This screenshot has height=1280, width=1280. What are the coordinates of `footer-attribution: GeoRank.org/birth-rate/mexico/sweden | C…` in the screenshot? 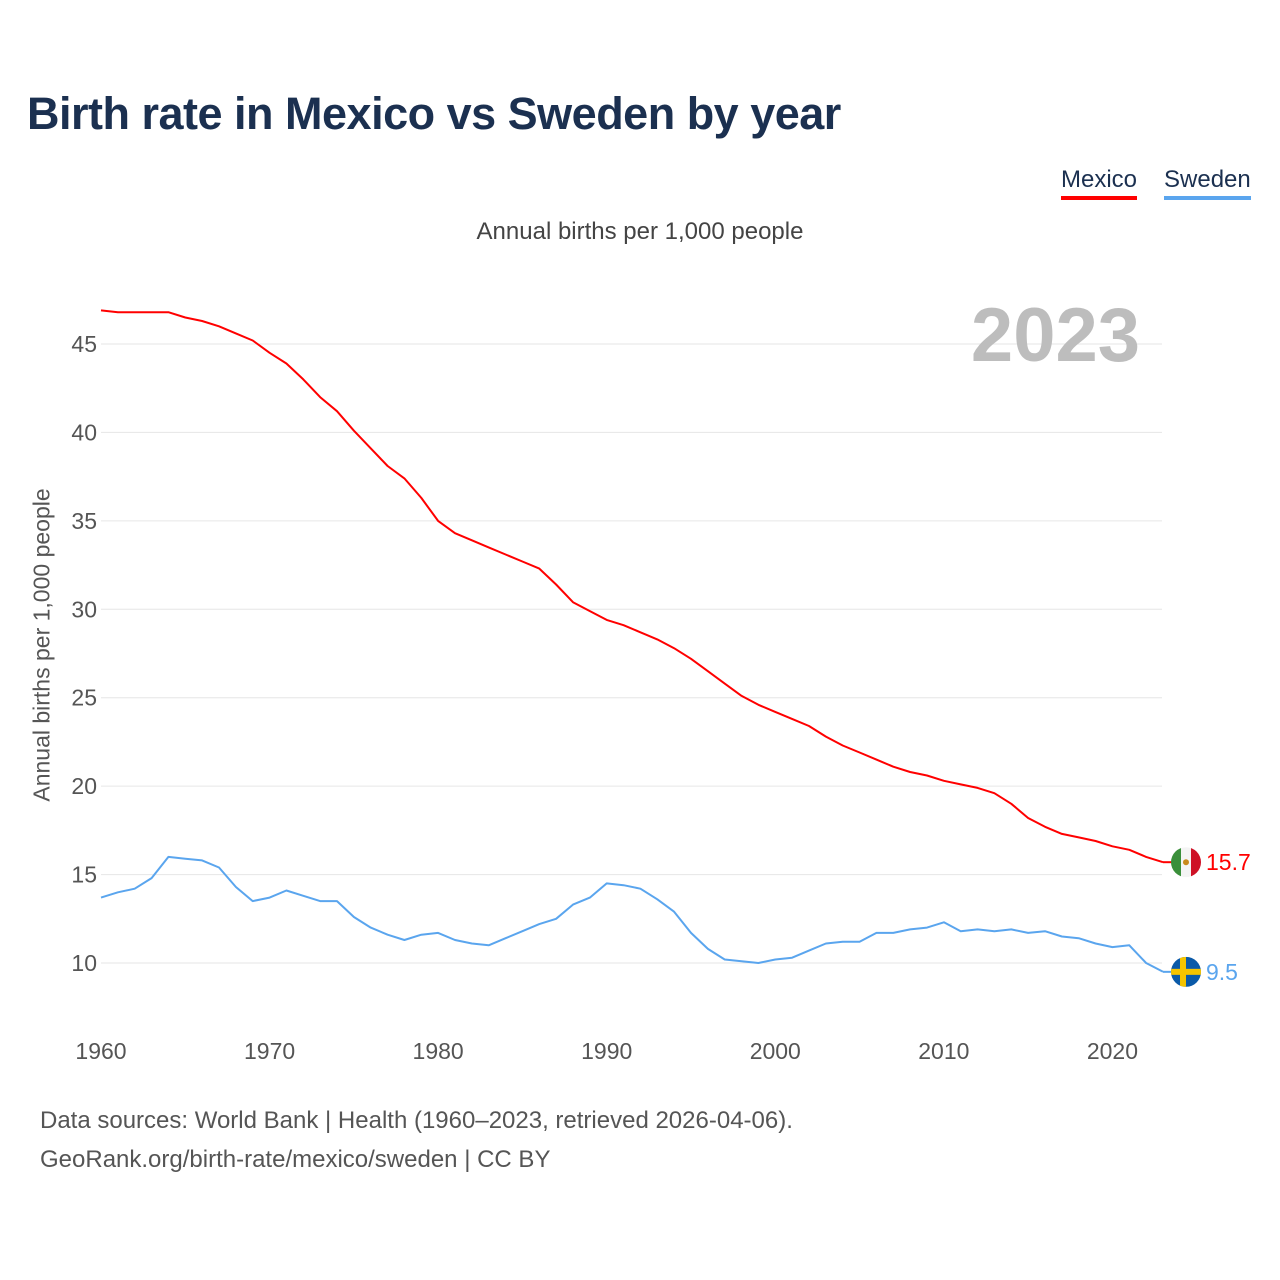 It's located at (295, 1159).